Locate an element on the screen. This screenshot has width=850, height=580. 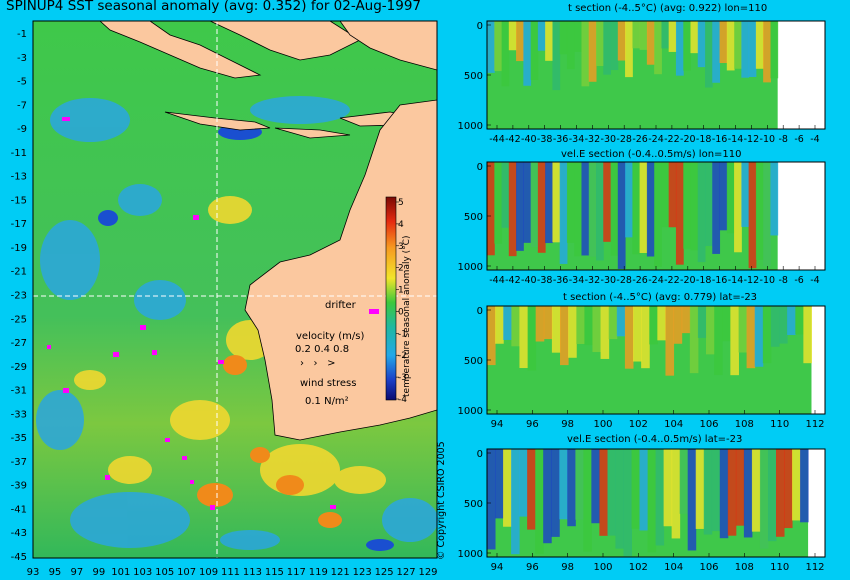
map-lon-tick: 105 is located at coordinates (164, 572).